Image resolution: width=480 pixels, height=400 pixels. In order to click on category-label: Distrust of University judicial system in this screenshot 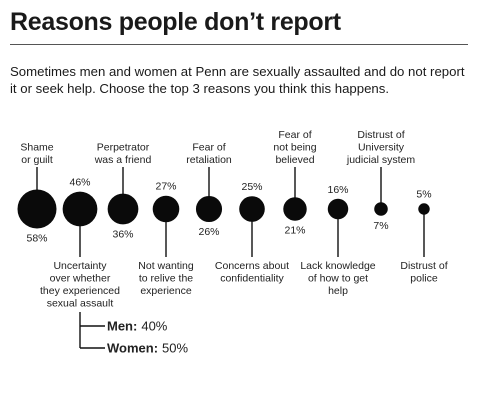, I will do `click(381, 147)`.